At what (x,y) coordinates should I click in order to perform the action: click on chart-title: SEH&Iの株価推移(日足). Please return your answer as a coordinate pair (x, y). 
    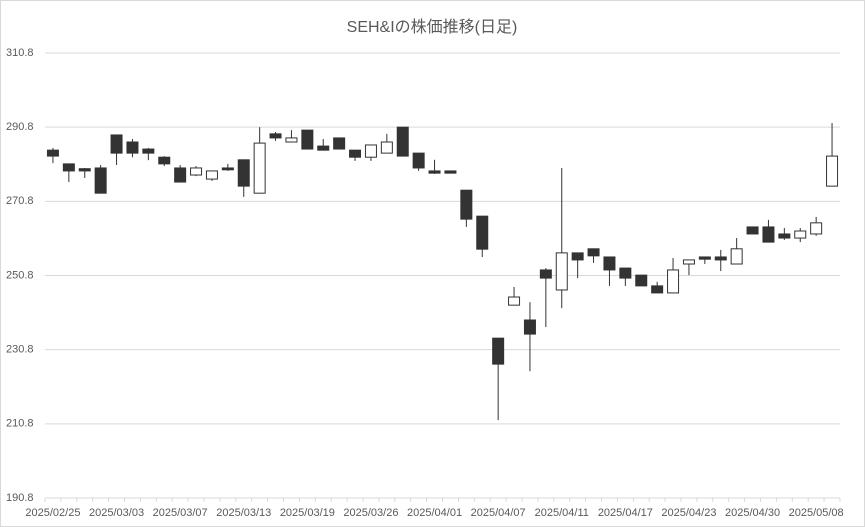
    Looking at the image, I should click on (432, 27).